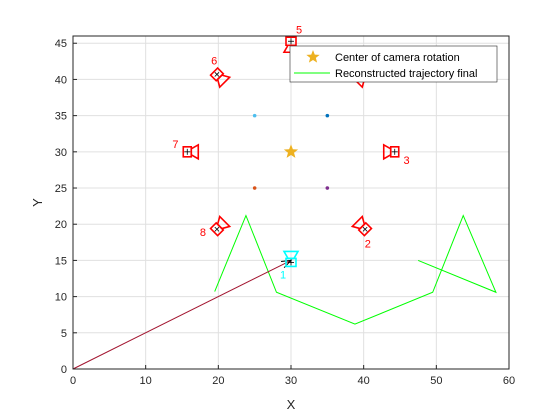 This screenshot has height=420, width=560. Describe the element at coordinates (61, 189) in the screenshot. I see `y-tick-label: 25` at that location.